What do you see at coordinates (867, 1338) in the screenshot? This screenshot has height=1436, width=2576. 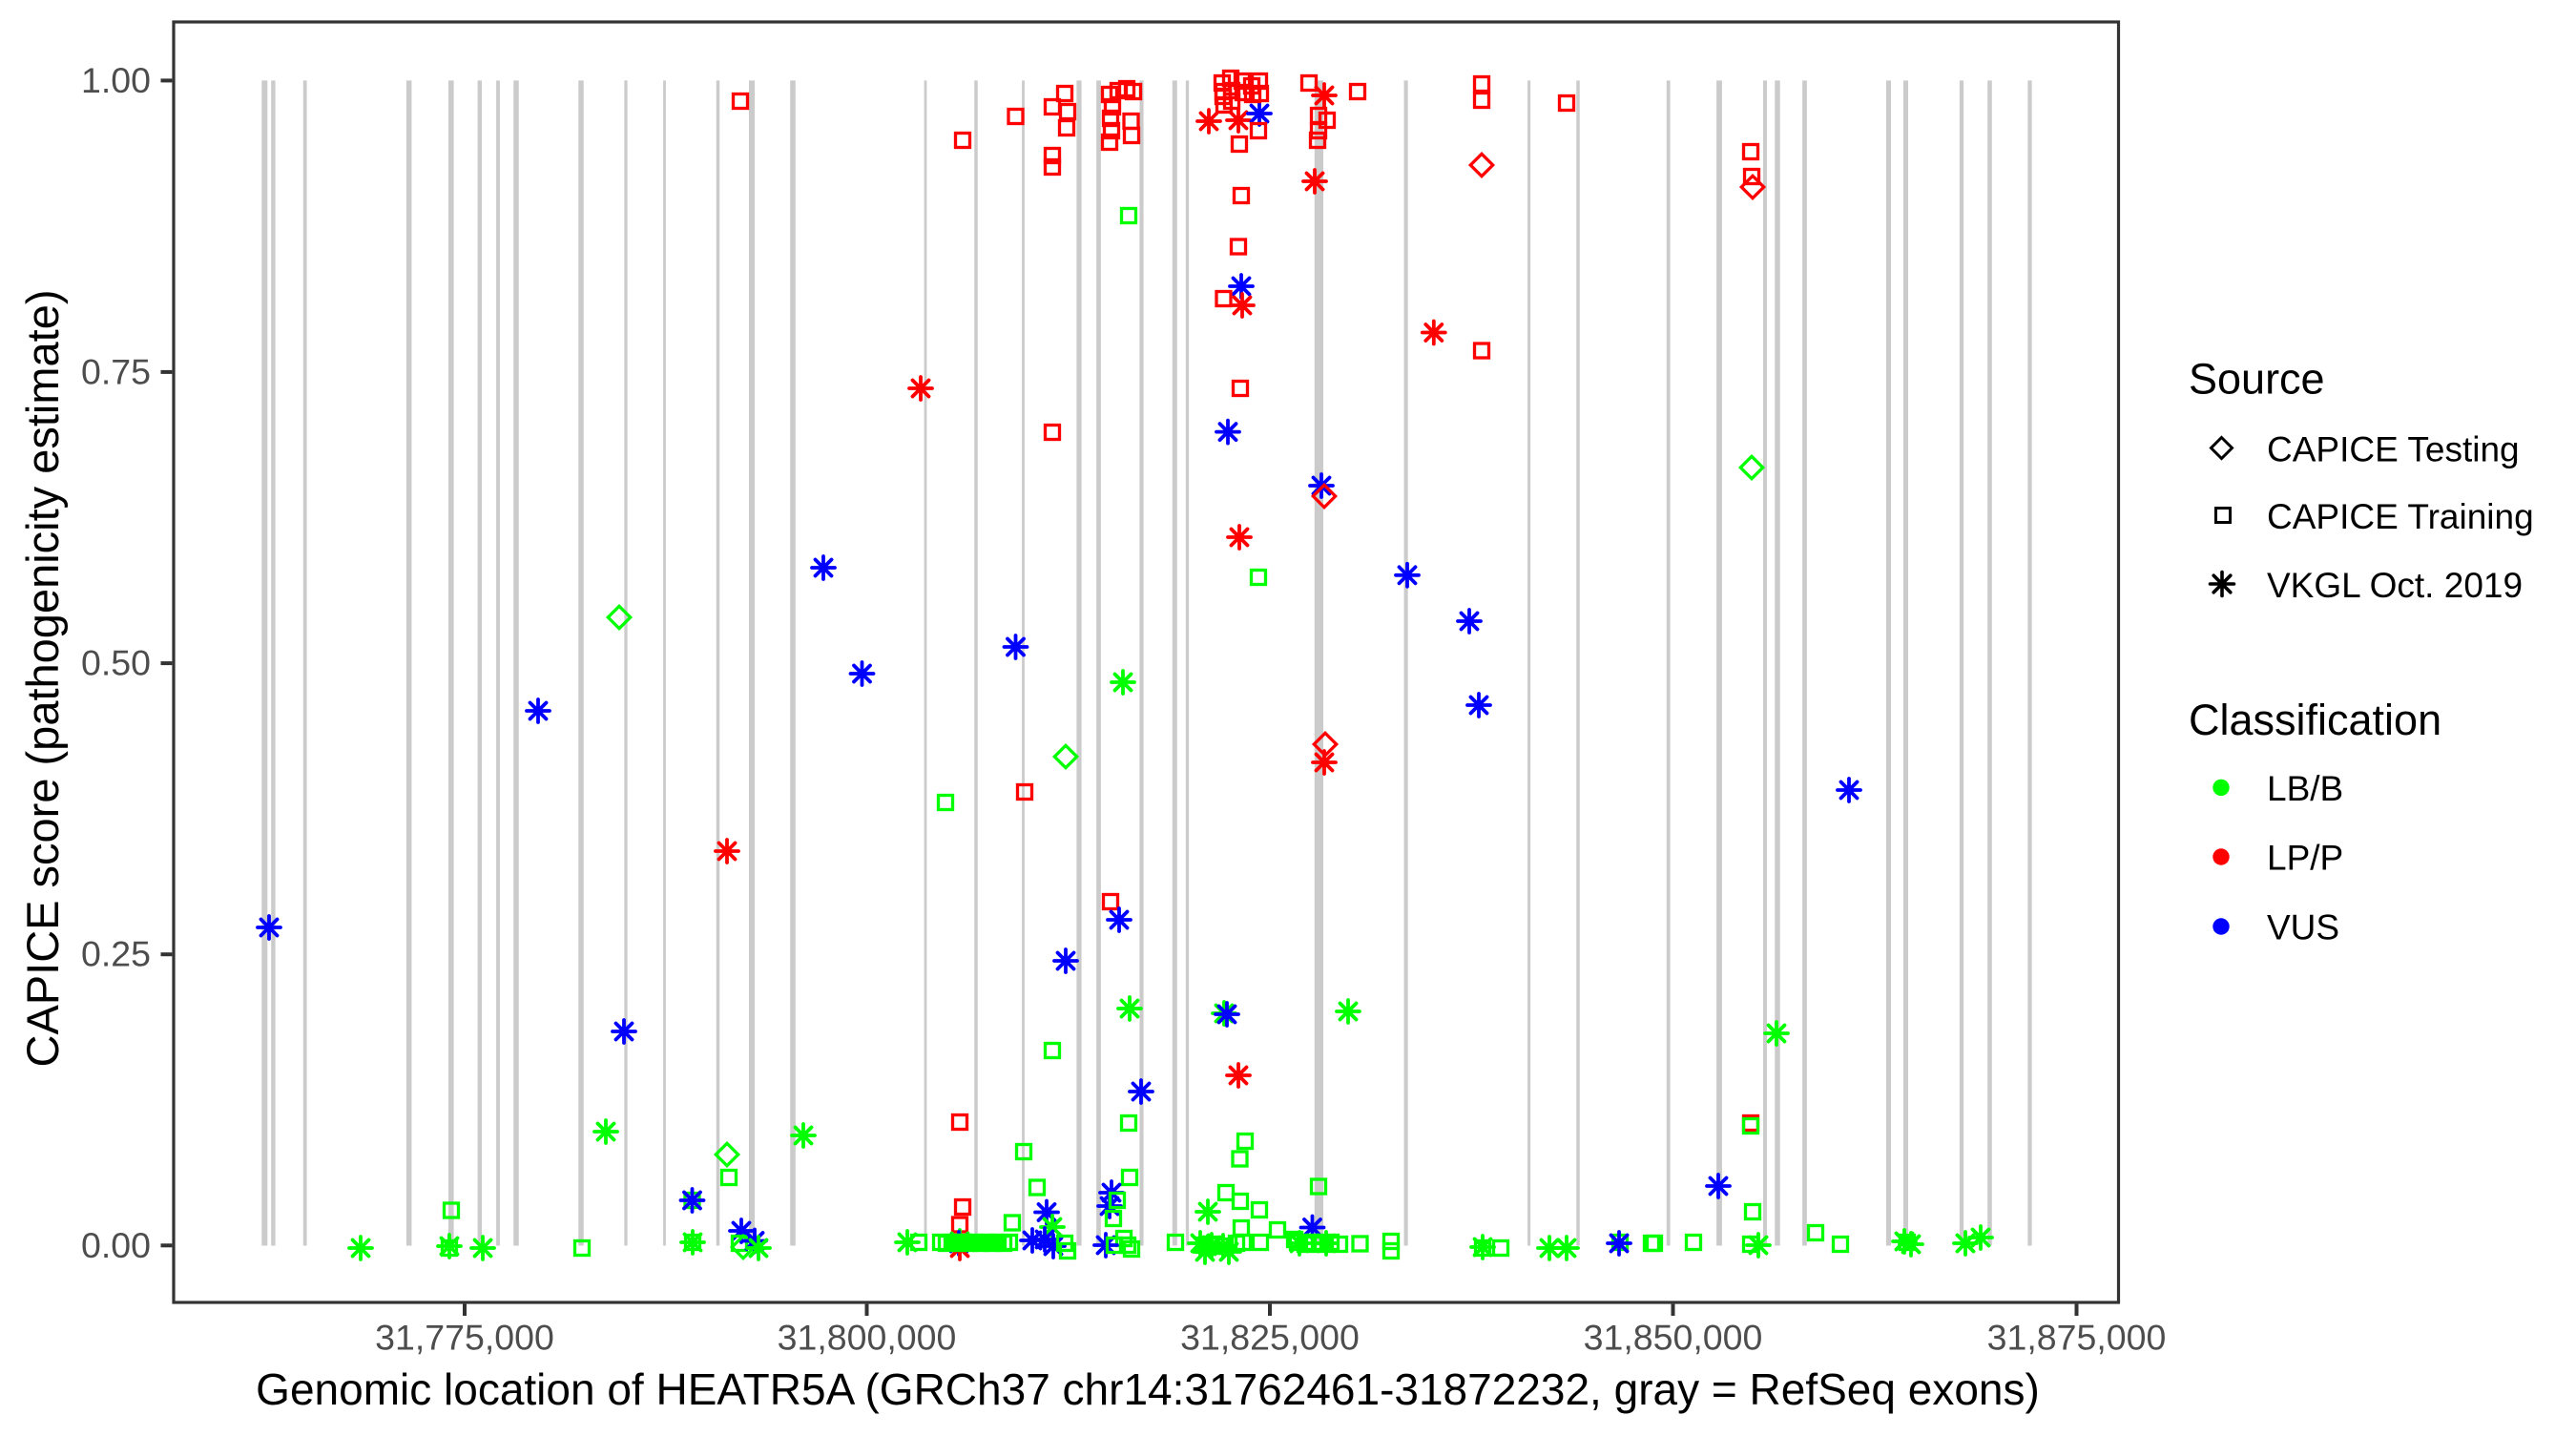 I see `svg-text: 31,800,000` at bounding box center [867, 1338].